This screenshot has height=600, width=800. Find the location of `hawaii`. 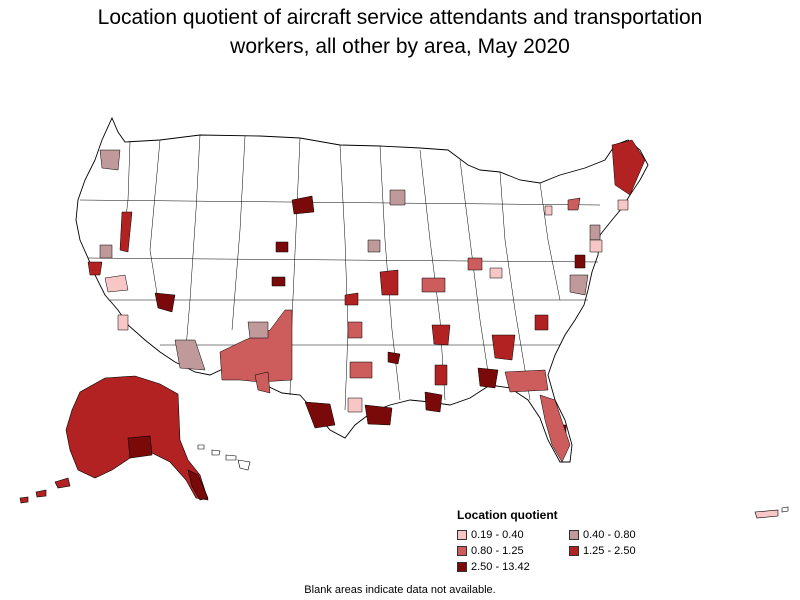

hawaii is located at coordinates (224, 457).